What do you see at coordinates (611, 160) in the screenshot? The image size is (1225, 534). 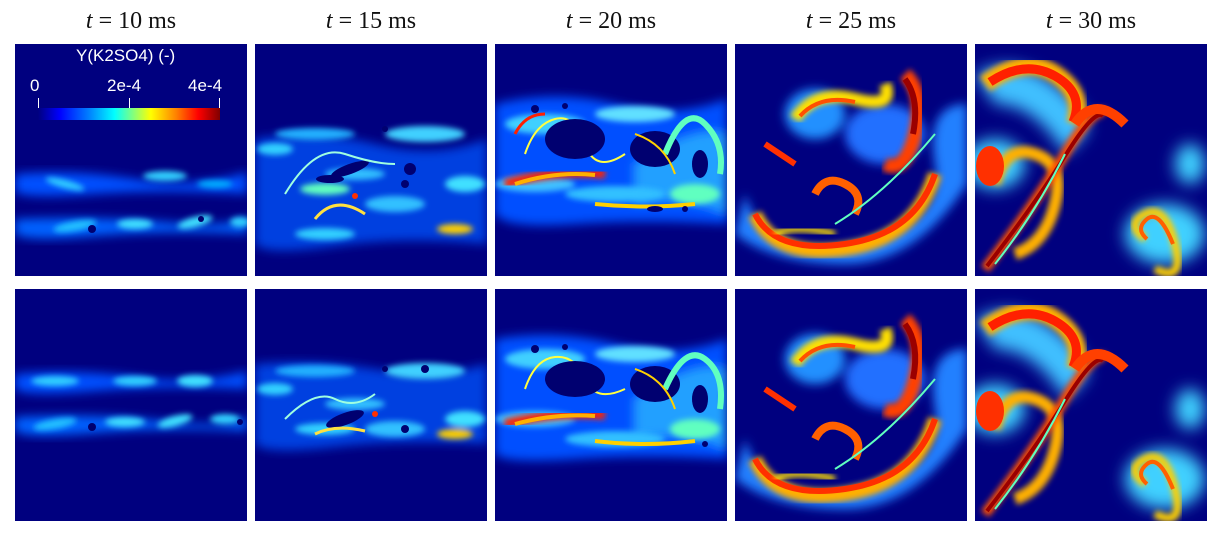 I see `field-panel-row1-t20` at bounding box center [611, 160].